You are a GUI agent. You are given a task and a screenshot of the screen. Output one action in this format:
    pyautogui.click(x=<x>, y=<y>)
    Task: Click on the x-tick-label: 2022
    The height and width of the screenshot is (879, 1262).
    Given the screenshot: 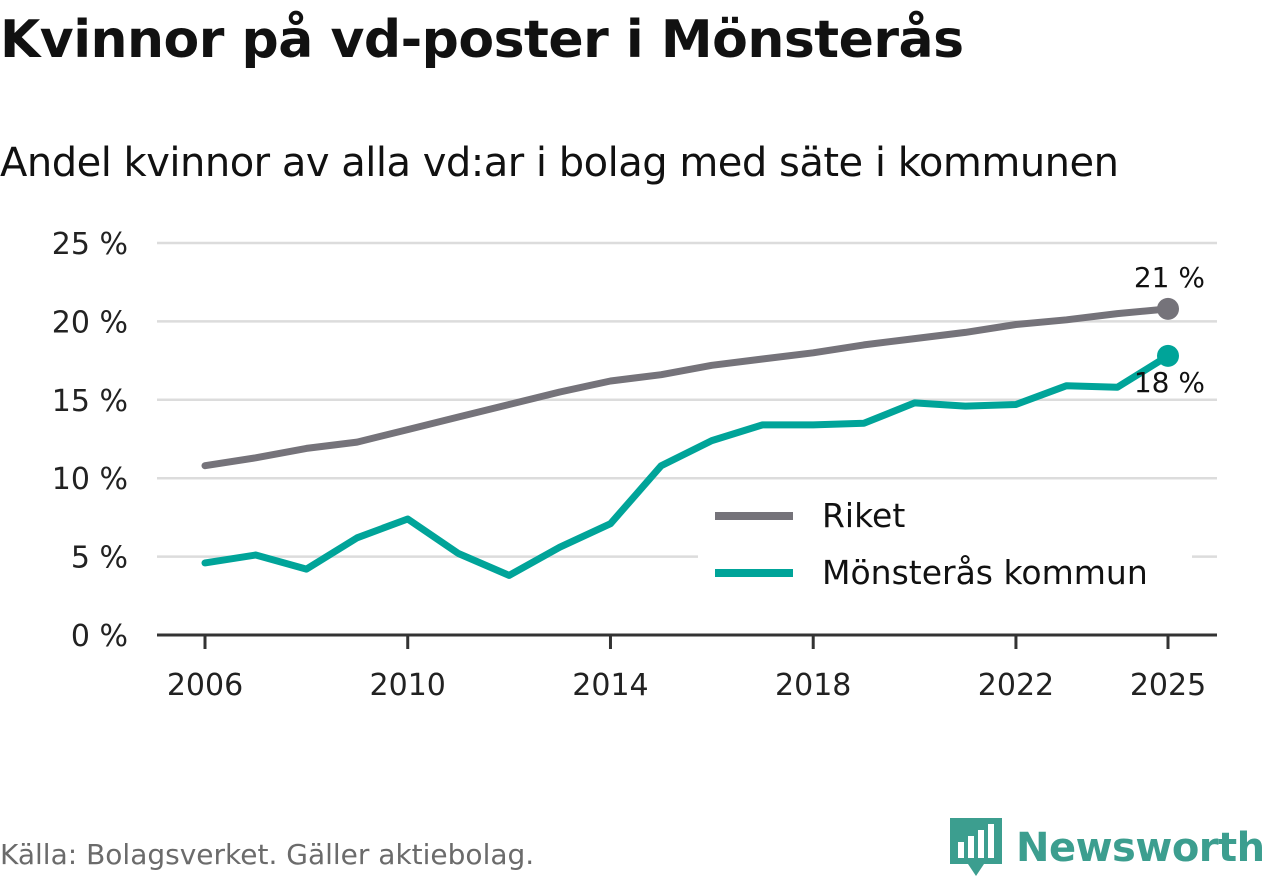 What is the action you would take?
    pyautogui.click(x=1016, y=685)
    